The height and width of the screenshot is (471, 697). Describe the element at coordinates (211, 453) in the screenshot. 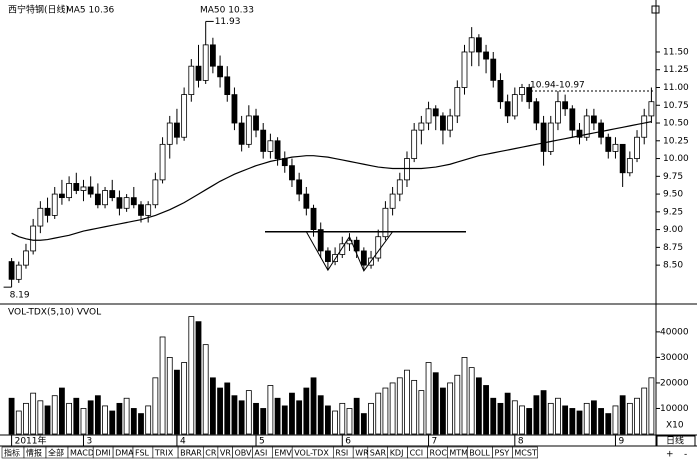

I see `indicator-tab-label: CR` at that location.